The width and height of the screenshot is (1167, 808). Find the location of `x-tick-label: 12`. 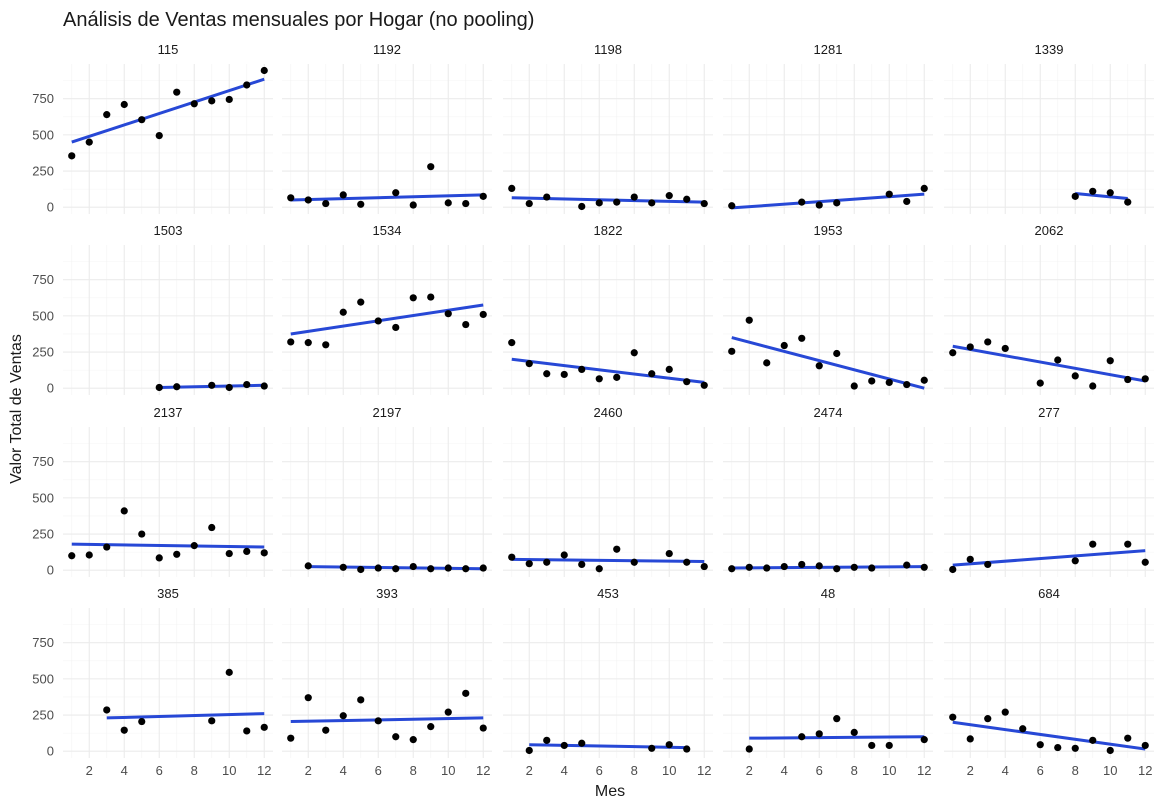

x-tick-label: 12 is located at coordinates (1145, 770).